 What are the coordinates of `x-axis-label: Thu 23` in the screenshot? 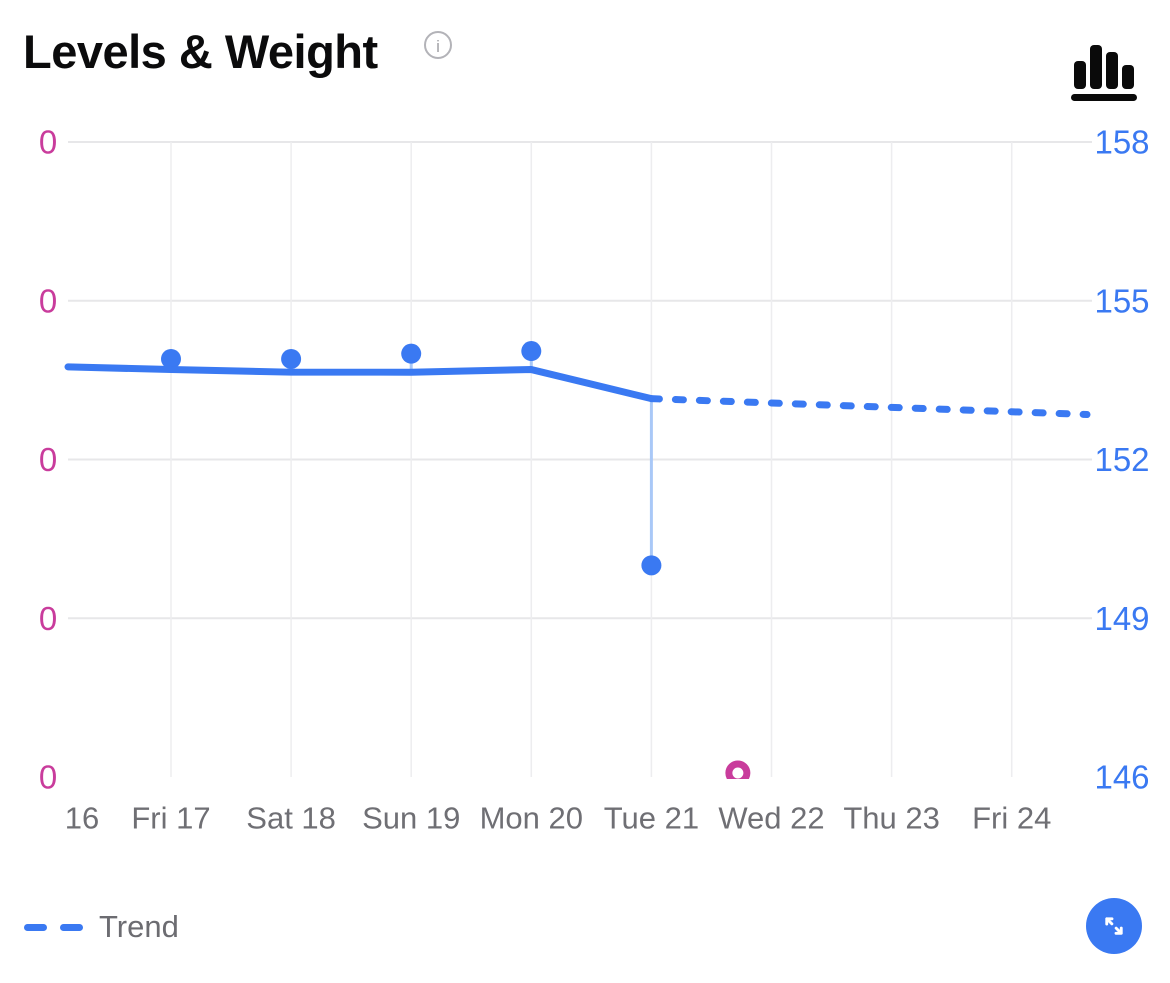 It's located at (891, 818).